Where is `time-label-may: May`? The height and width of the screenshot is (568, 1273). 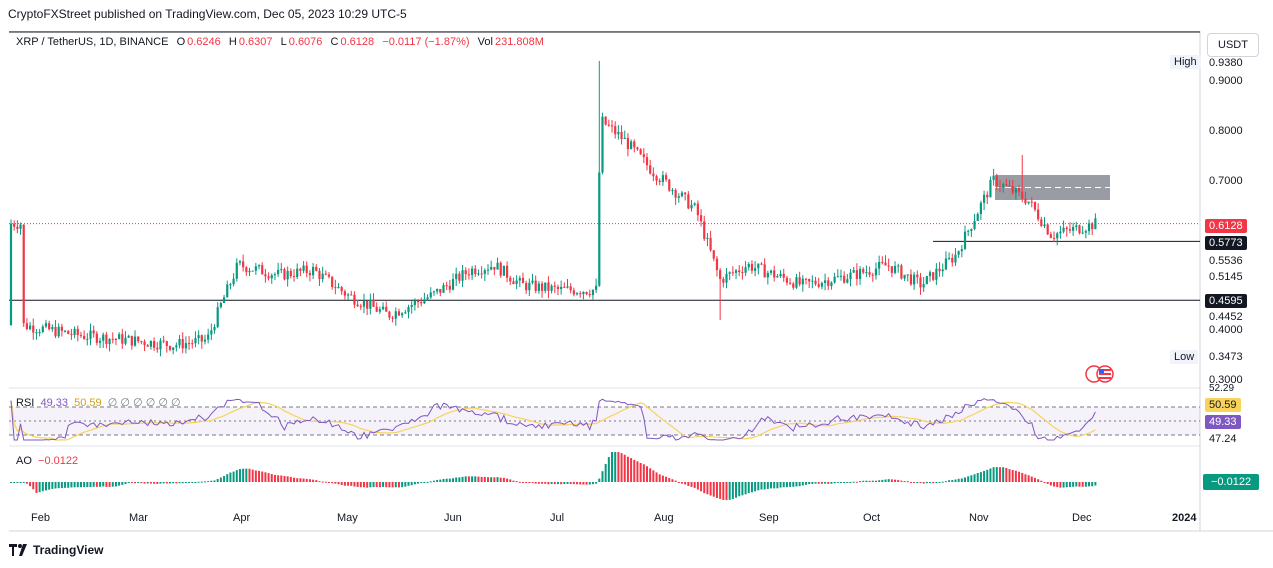
time-label-may: May is located at coordinates (347, 518).